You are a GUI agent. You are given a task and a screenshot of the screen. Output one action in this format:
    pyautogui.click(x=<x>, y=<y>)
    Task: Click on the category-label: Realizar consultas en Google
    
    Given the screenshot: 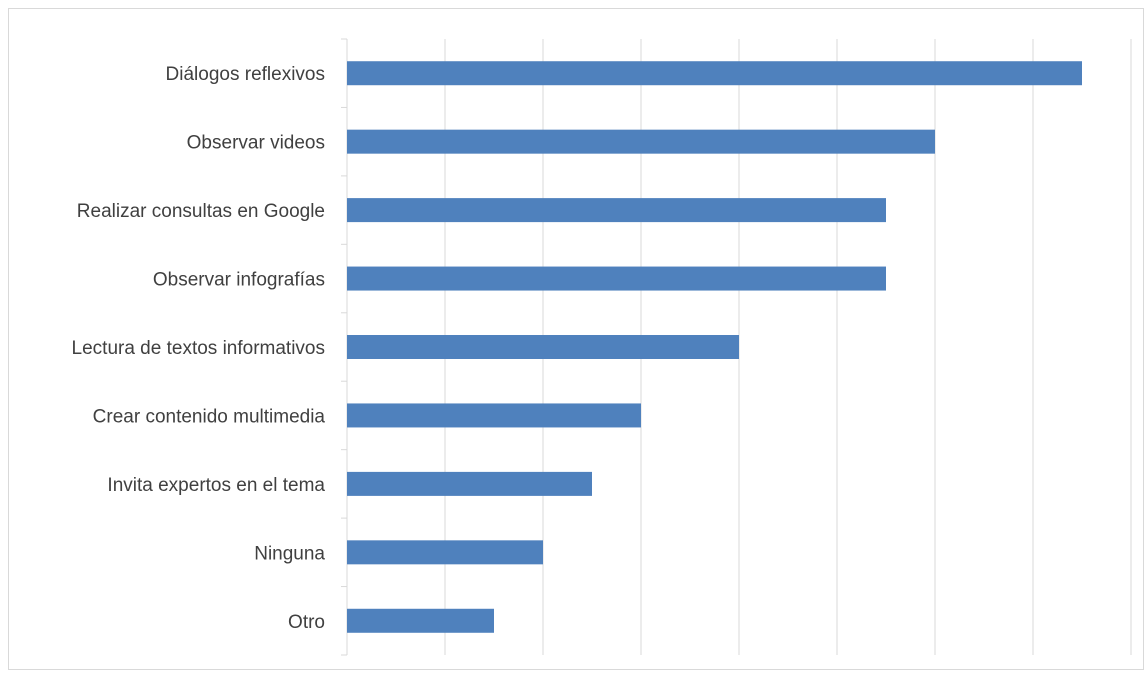 What is the action you would take?
    pyautogui.click(x=201, y=211)
    